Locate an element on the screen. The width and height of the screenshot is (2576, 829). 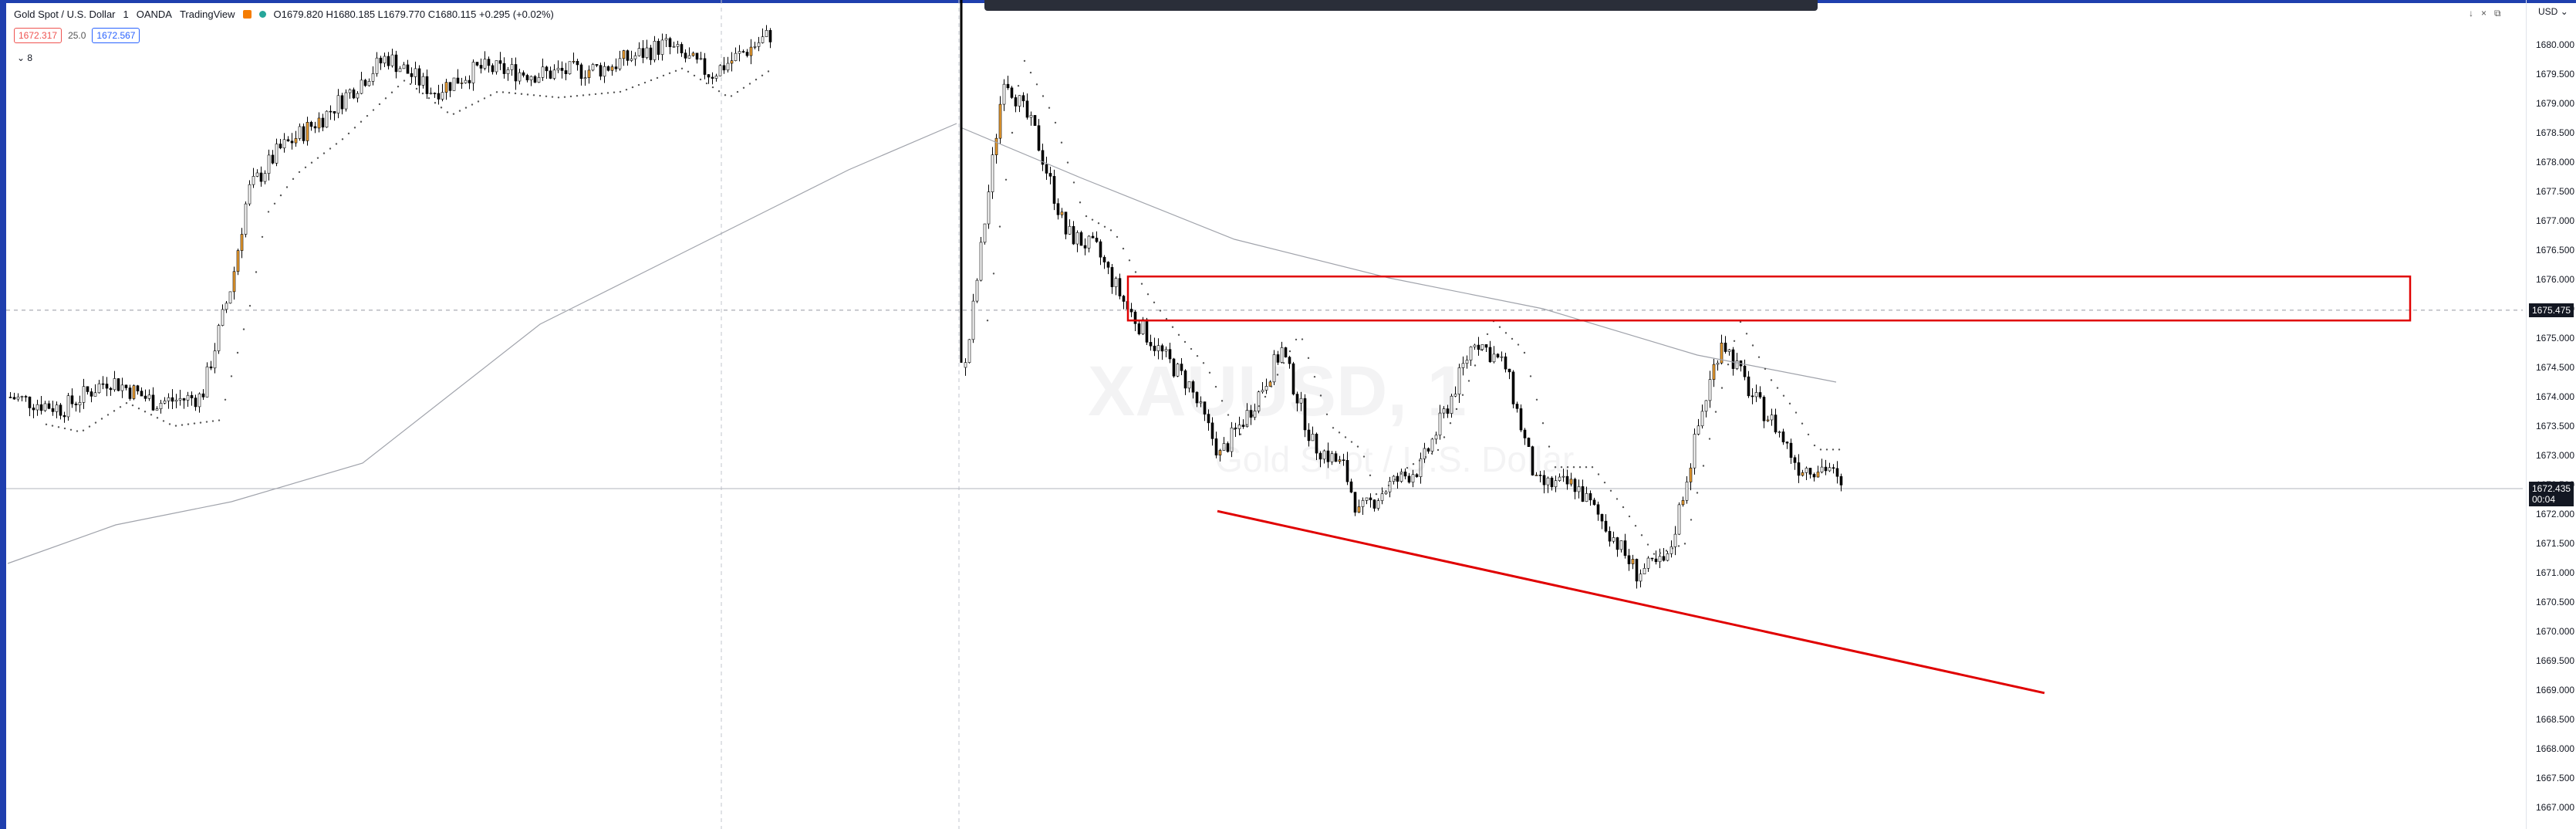
buy-price-button: 1672.567 is located at coordinates (116, 35).